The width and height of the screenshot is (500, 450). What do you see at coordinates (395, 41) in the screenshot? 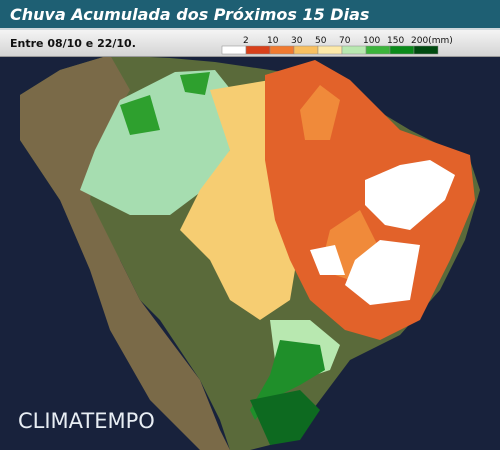
I see `legend-label: 150` at bounding box center [395, 41].